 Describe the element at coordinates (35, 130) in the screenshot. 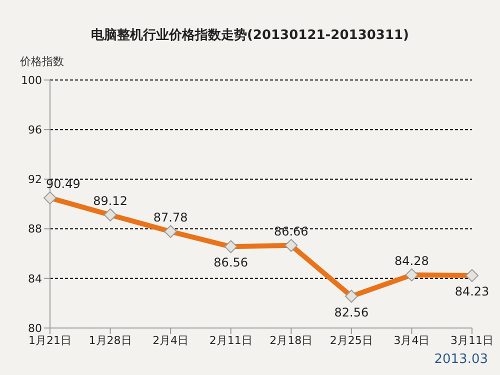

I see `y-tick-label: 96` at that location.